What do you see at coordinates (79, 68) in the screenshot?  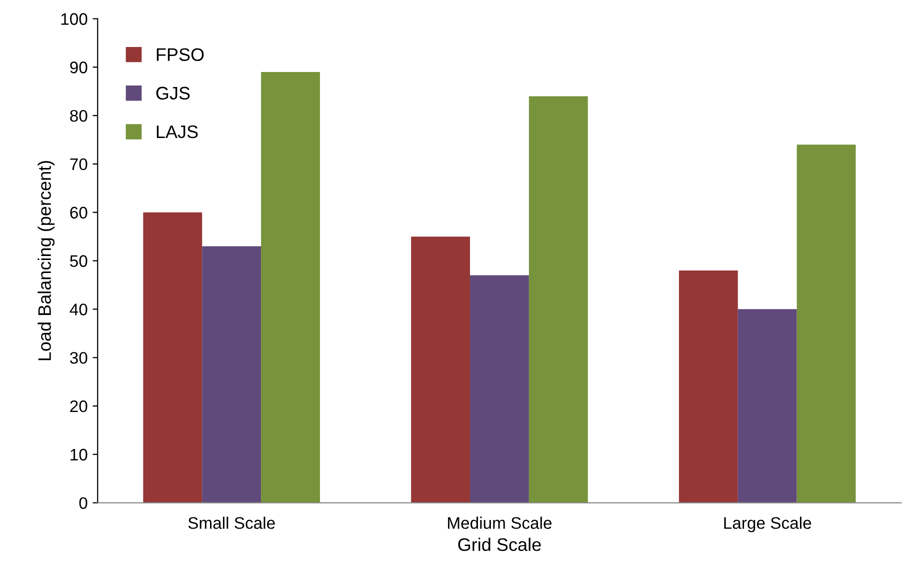 I see `y-tick-label: 90` at bounding box center [79, 68].